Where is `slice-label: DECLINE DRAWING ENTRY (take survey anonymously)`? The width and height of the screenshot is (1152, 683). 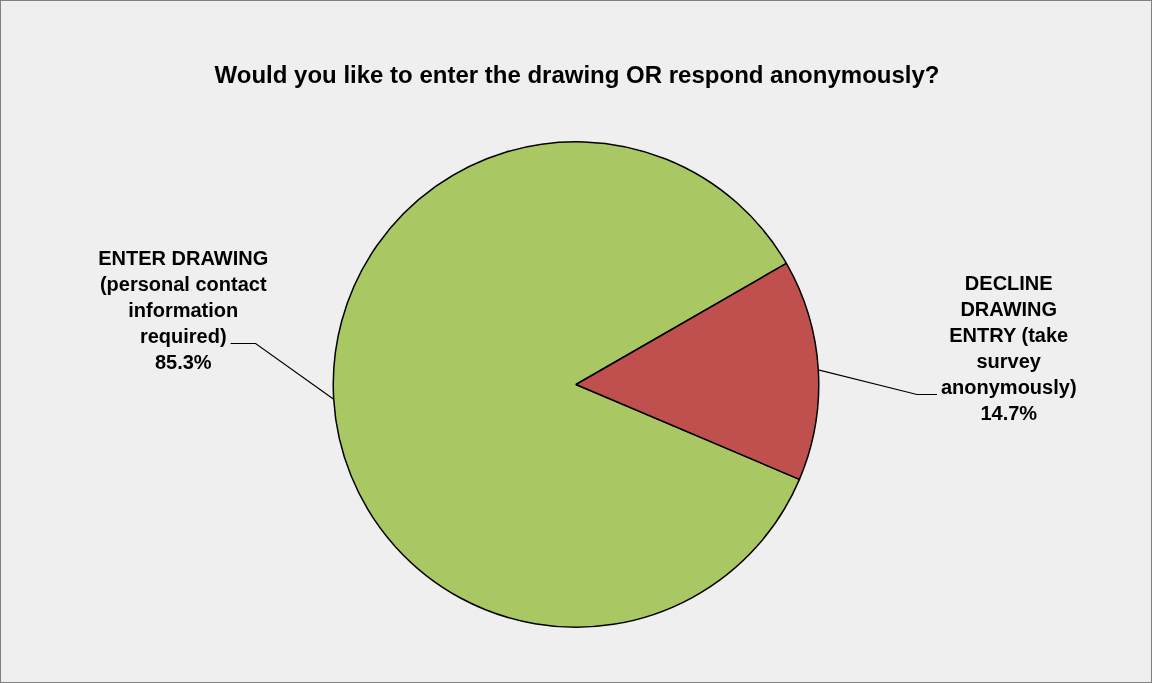 slice-label: DECLINE DRAWING ENTRY (take survey anonymously) is located at coordinates (1008, 335).